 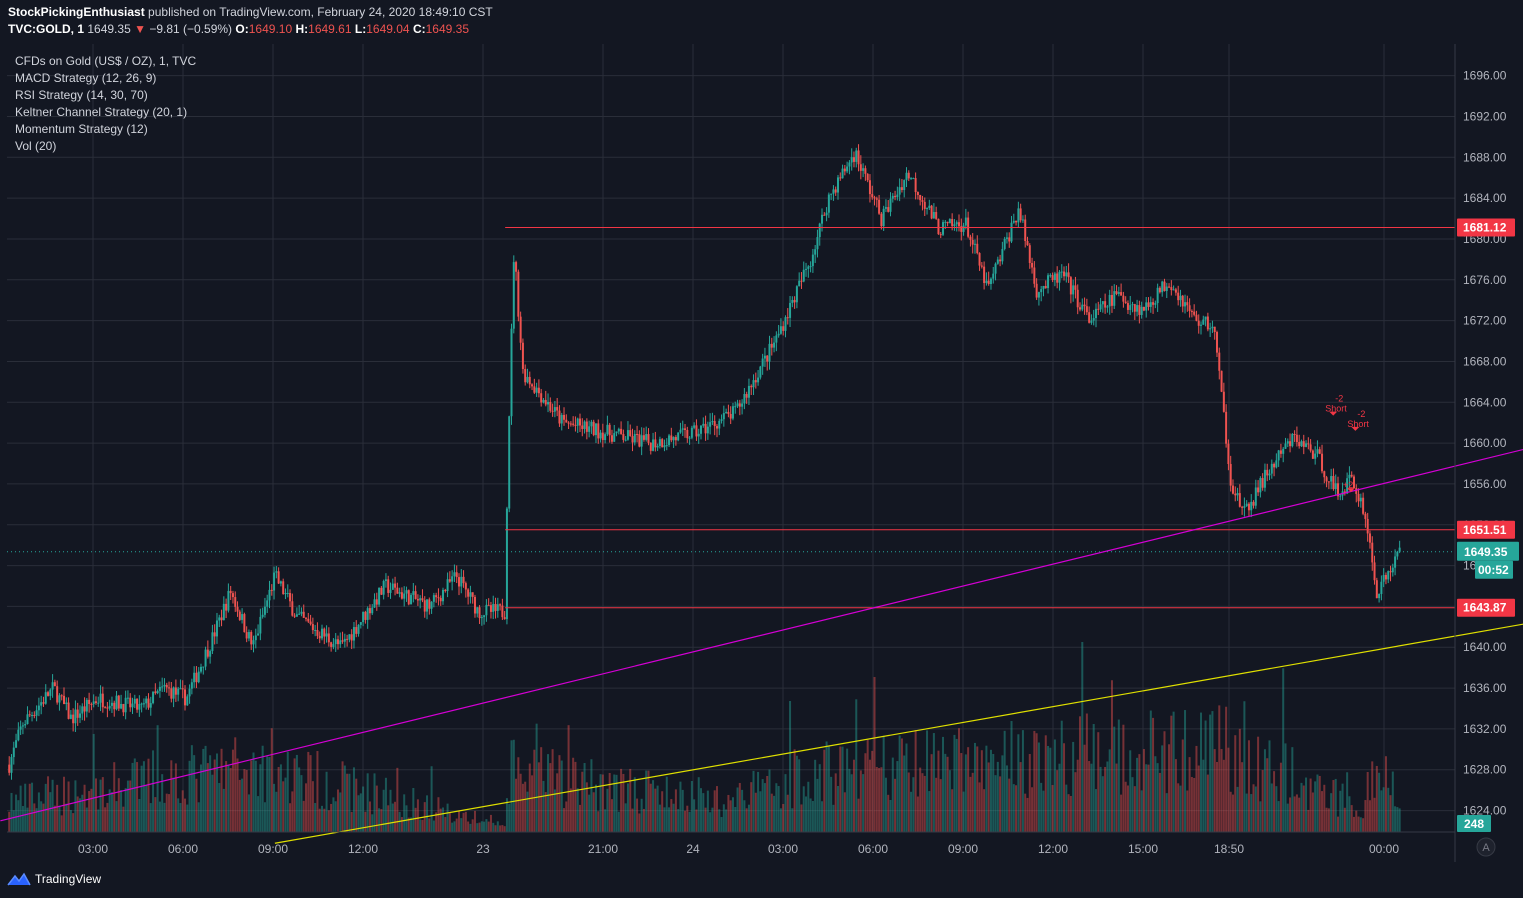 What do you see at coordinates (447, 29) in the screenshot?
I see `close-value: 1649.35` at bounding box center [447, 29].